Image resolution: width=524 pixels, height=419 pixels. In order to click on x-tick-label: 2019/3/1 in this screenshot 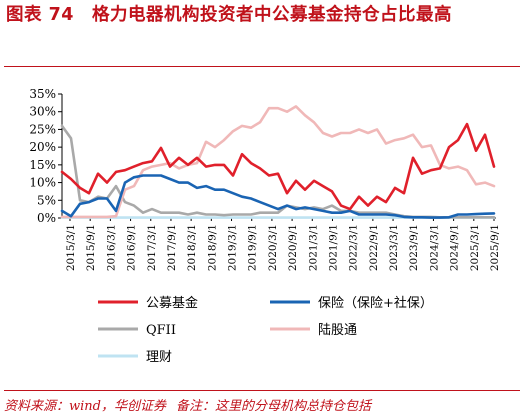, I will do `click(233, 247)`.